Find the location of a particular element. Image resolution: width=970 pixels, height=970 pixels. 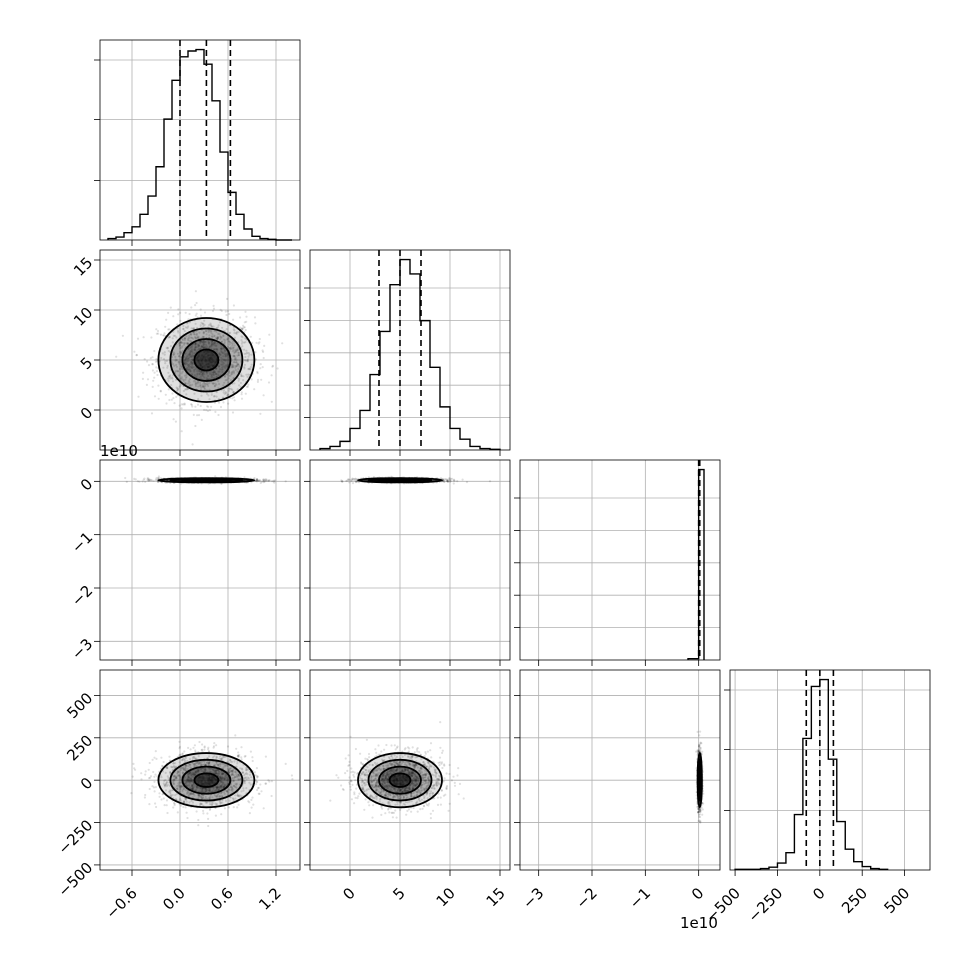

panel-2-1-grid is located at coordinates (410, 560).